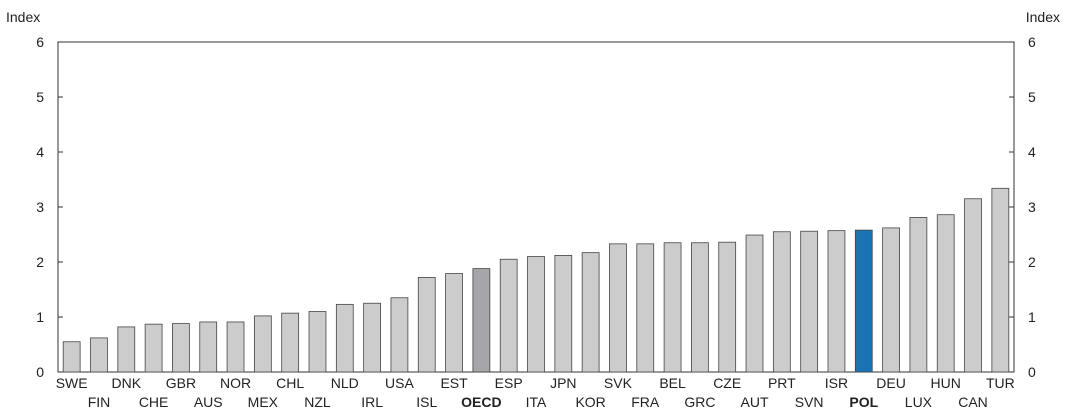  I want to click on y-axis-label-left: Index, so click(23, 17).